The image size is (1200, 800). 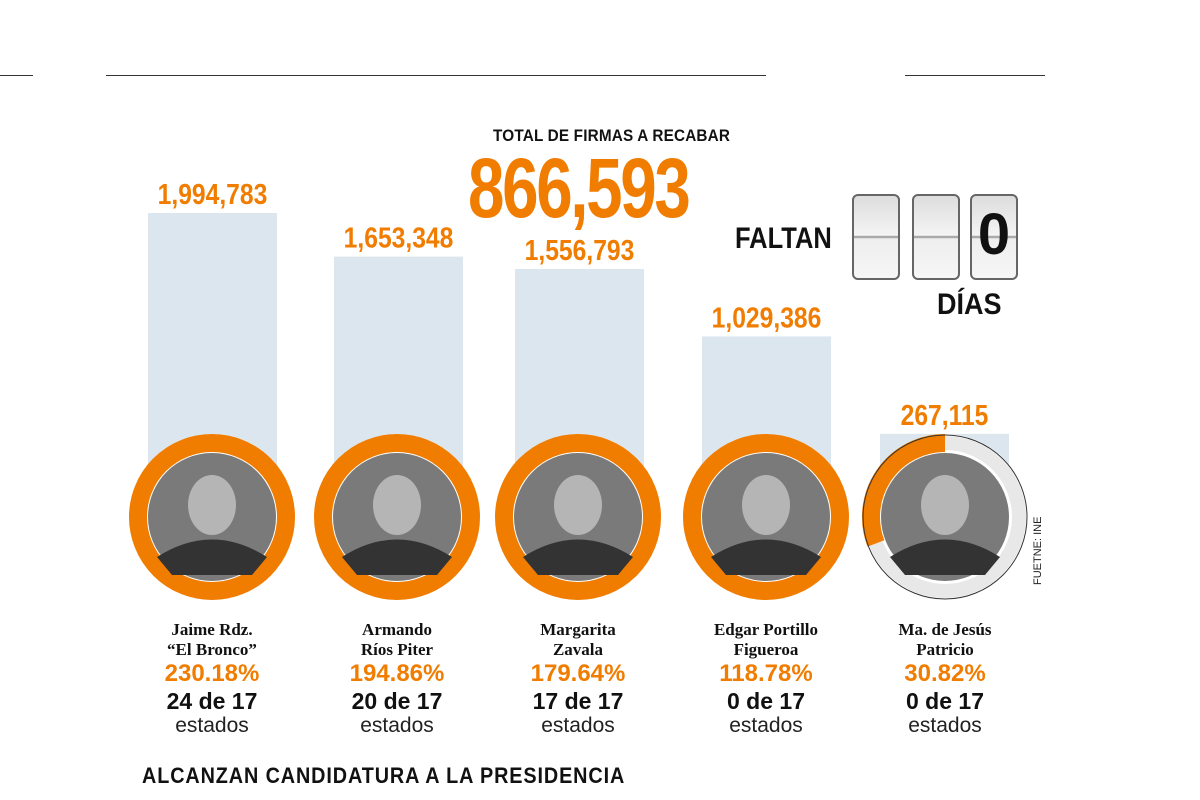 I want to click on flip-digit-3: 0, so click(x=994, y=237).